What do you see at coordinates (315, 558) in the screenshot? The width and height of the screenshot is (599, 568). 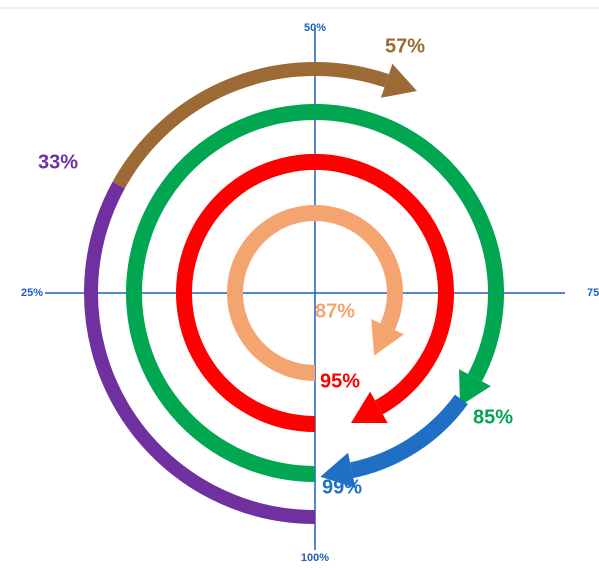 I see `tick-label: 100%` at bounding box center [315, 558].